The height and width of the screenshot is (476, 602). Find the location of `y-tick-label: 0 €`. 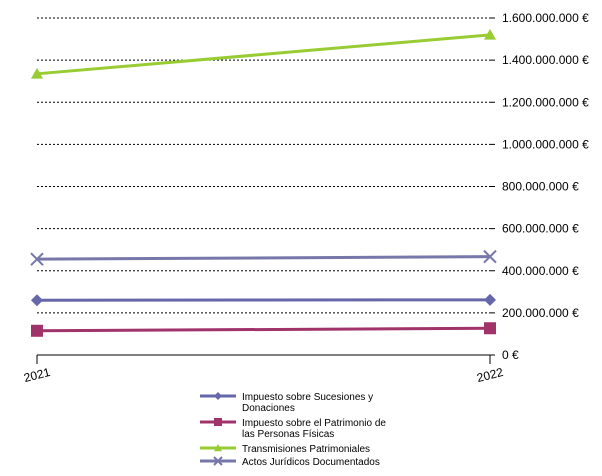

y-tick-label: 0 € is located at coordinates (510, 355).